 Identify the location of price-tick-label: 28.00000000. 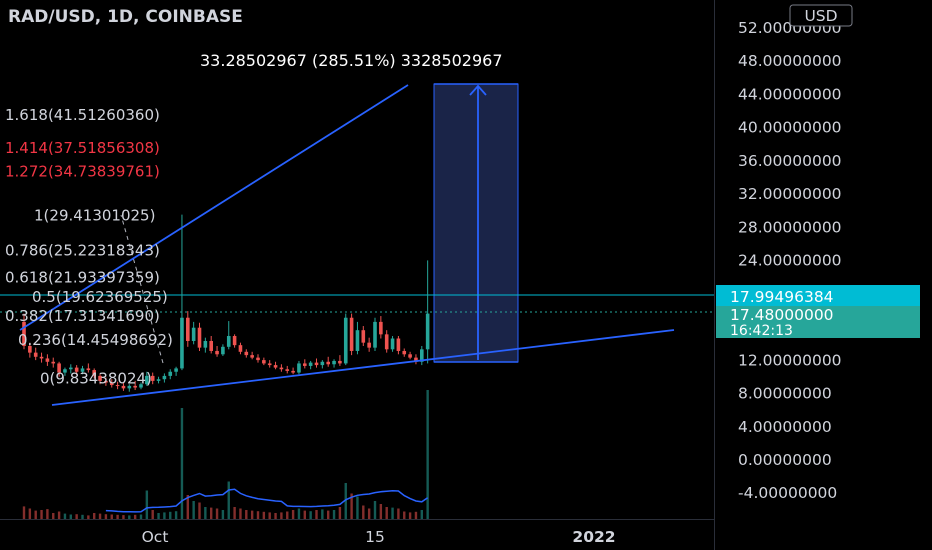
(790, 227).